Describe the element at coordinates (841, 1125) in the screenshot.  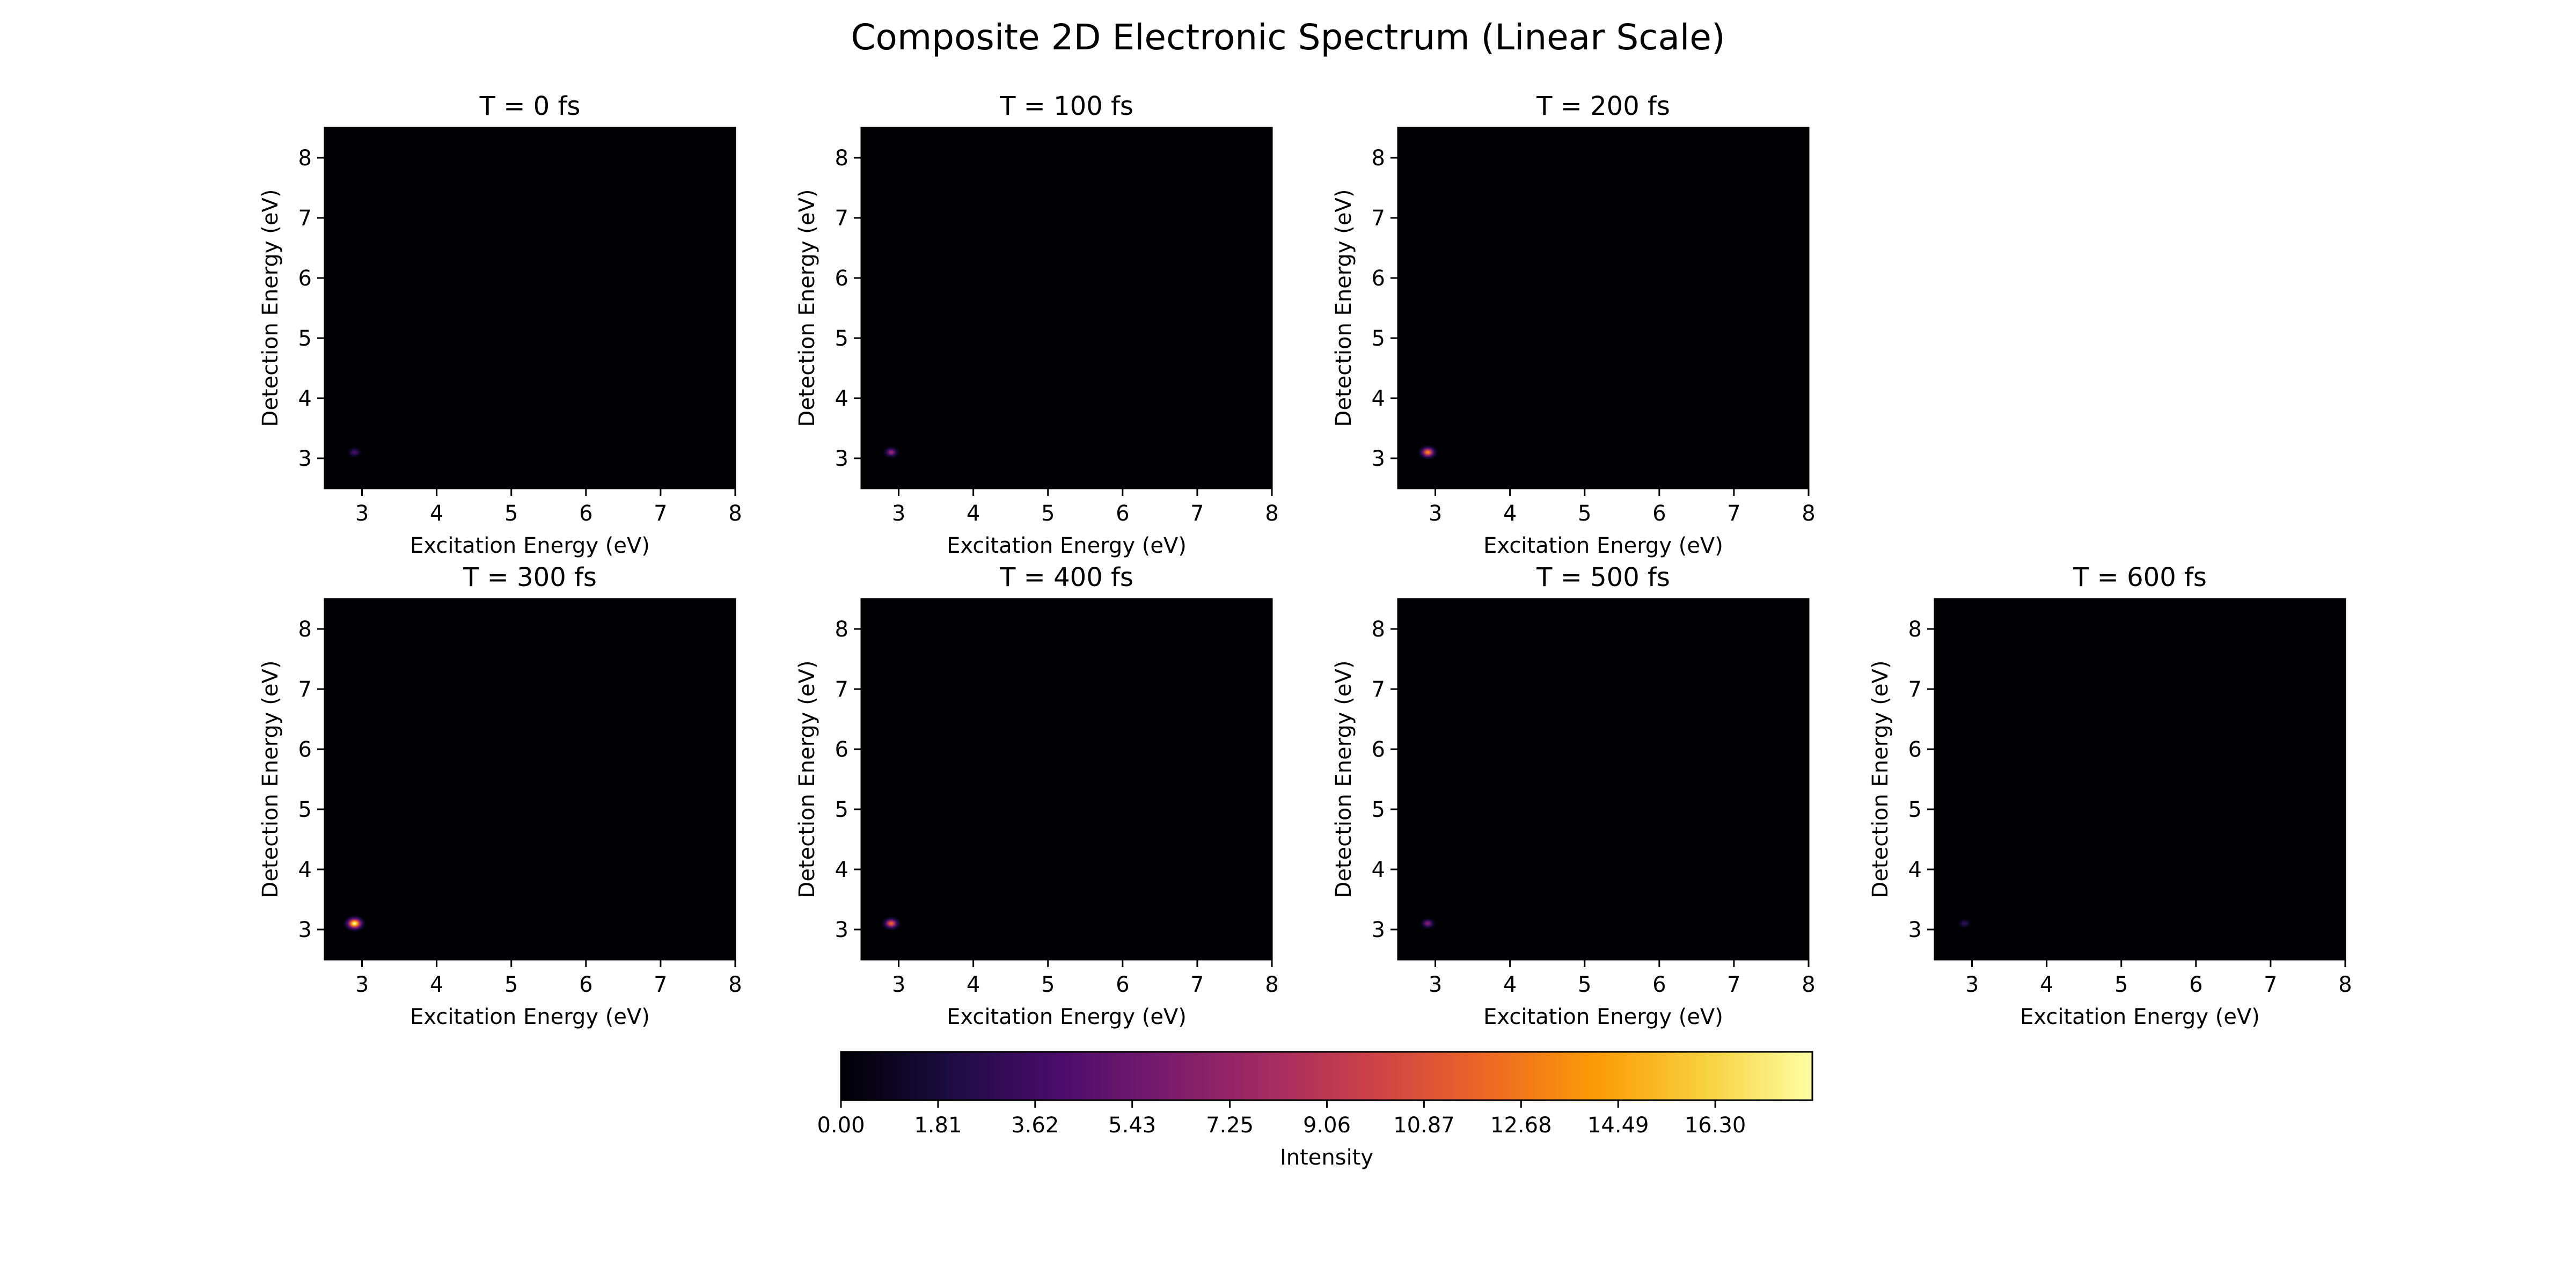
I see `colorbar-tick-label: 0.00` at that location.